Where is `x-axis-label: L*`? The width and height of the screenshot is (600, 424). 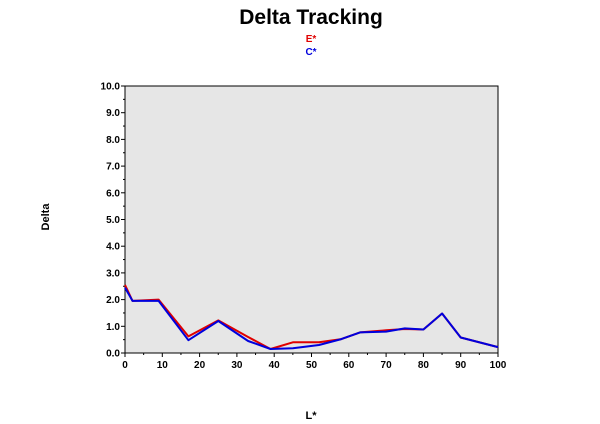
x-axis-label: L* is located at coordinates (311, 416).